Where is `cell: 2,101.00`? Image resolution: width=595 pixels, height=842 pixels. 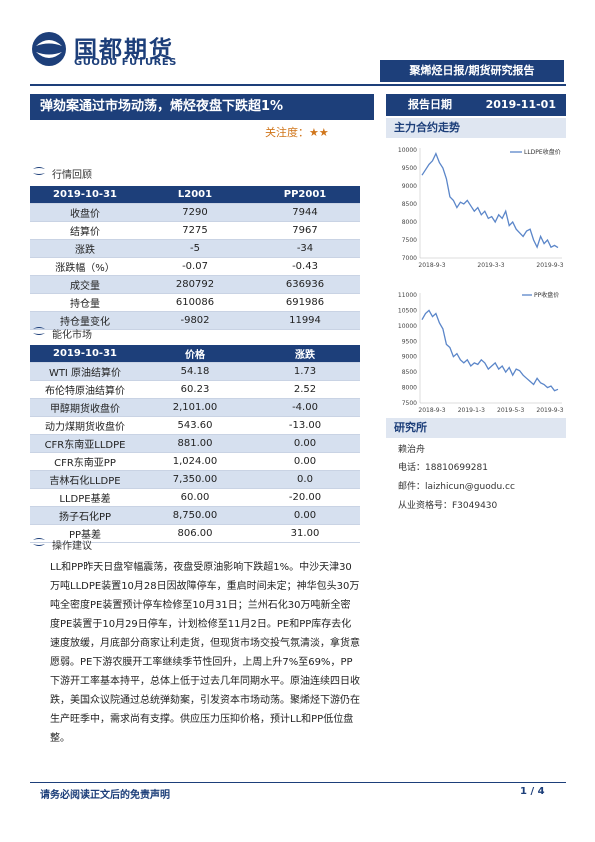
cell: 2,101.00 is located at coordinates (195, 407).